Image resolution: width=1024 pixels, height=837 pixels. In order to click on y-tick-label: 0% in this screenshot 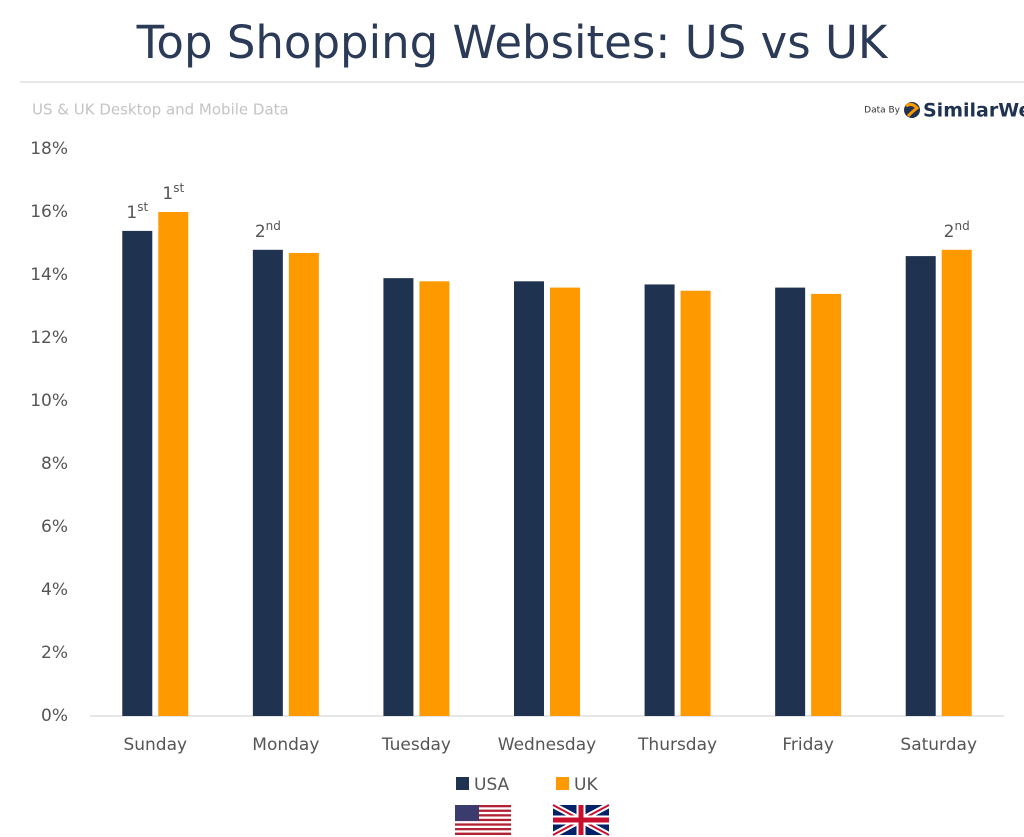, I will do `click(54, 716)`.